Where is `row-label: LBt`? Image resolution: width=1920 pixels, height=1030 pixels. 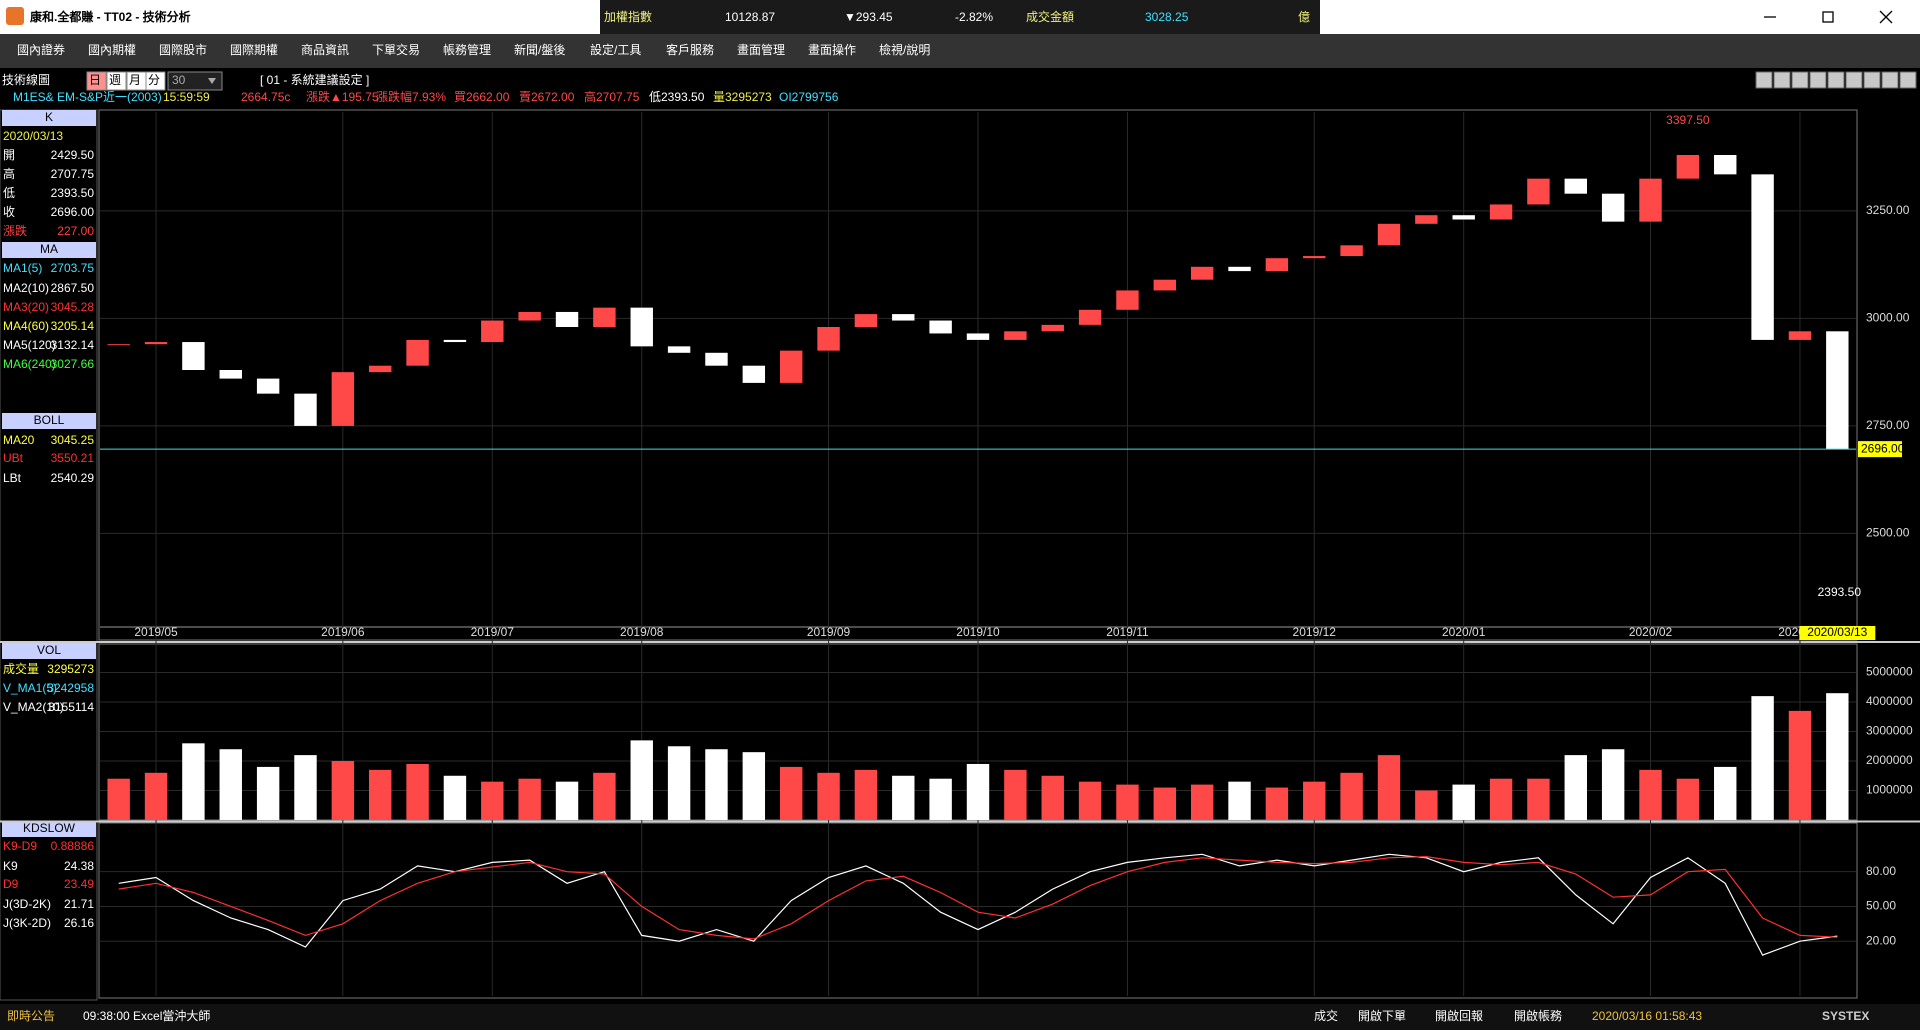 row-label: LBt is located at coordinates (12, 478).